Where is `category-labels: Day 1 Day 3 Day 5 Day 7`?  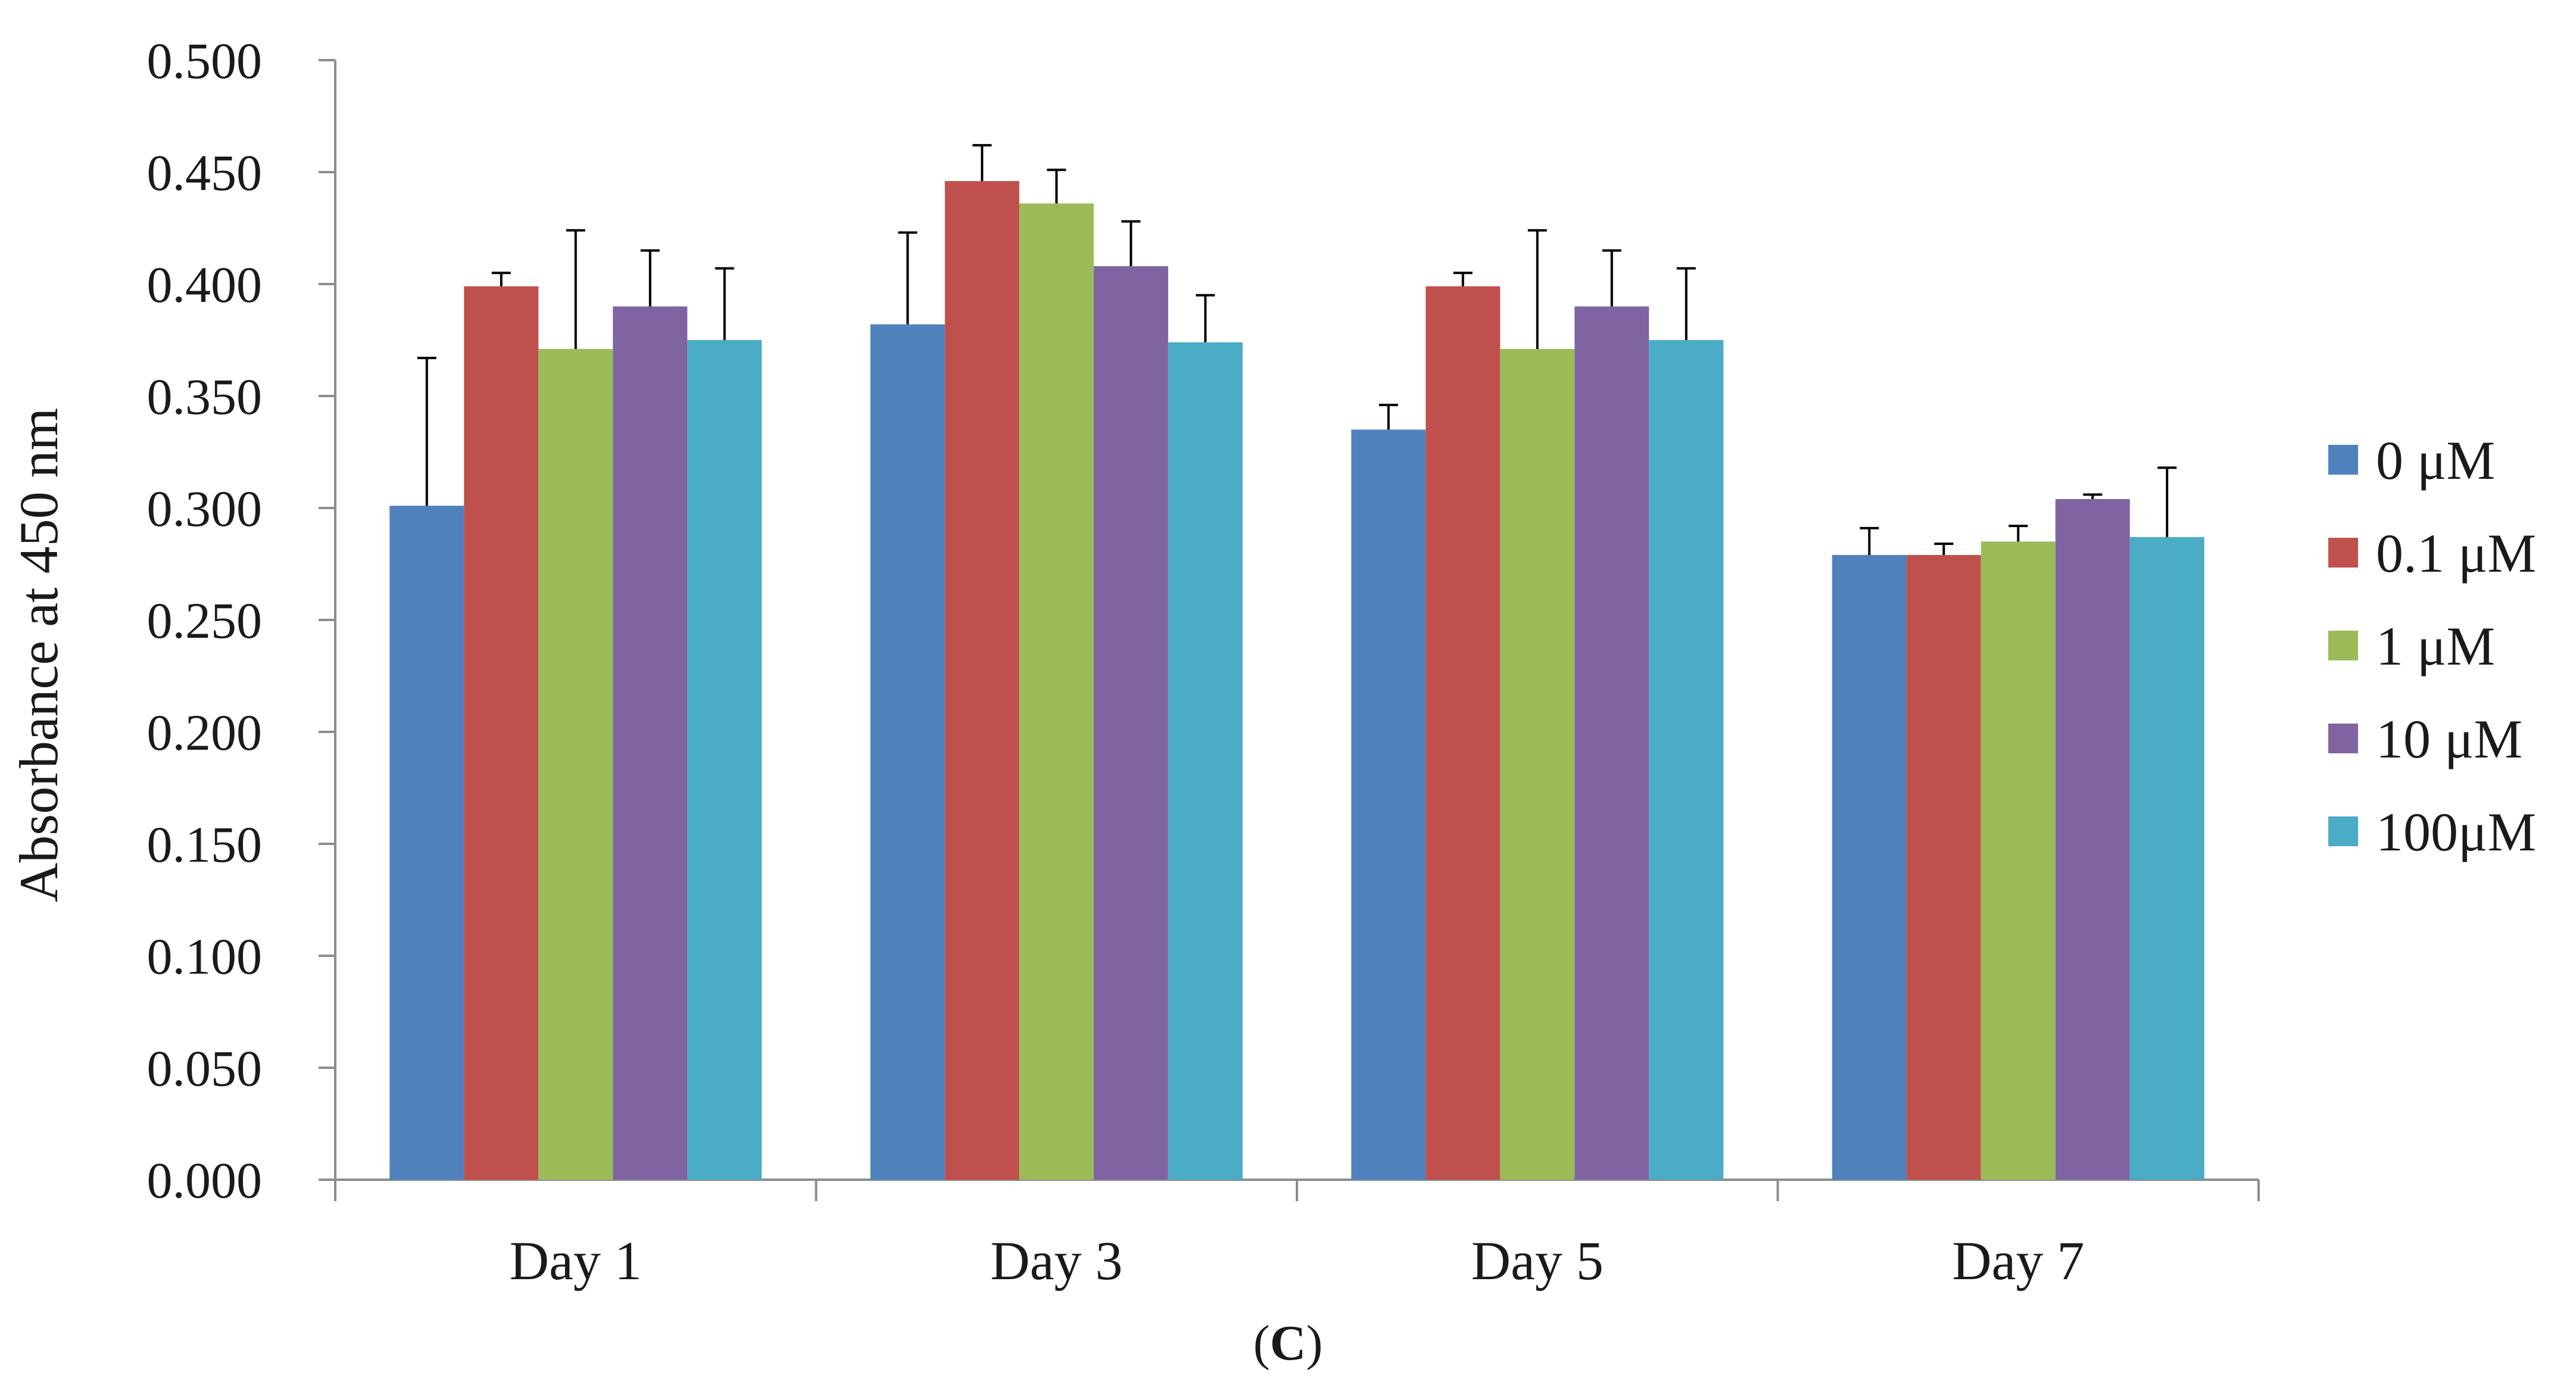 category-labels: Day 1 Day 3 Day 5 Day 7 is located at coordinates (1297, 1260).